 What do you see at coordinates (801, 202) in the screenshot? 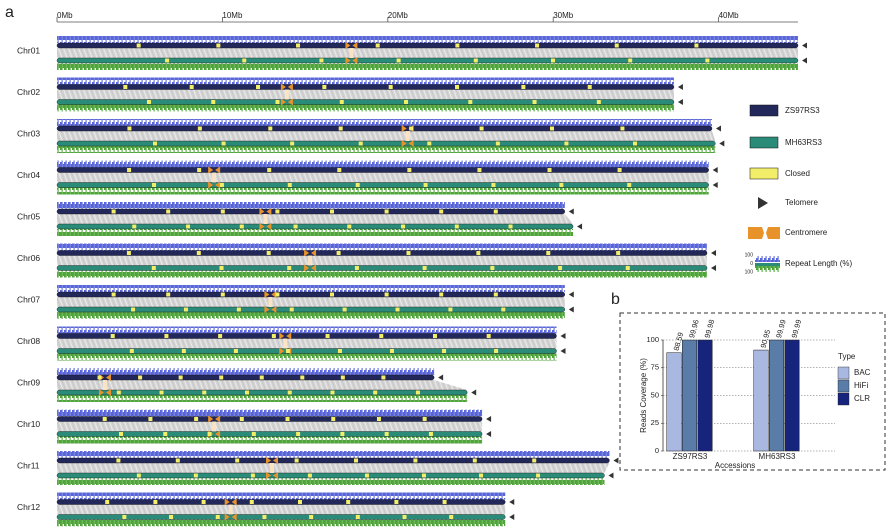
I see `legend-label: Telomere` at bounding box center [801, 202].